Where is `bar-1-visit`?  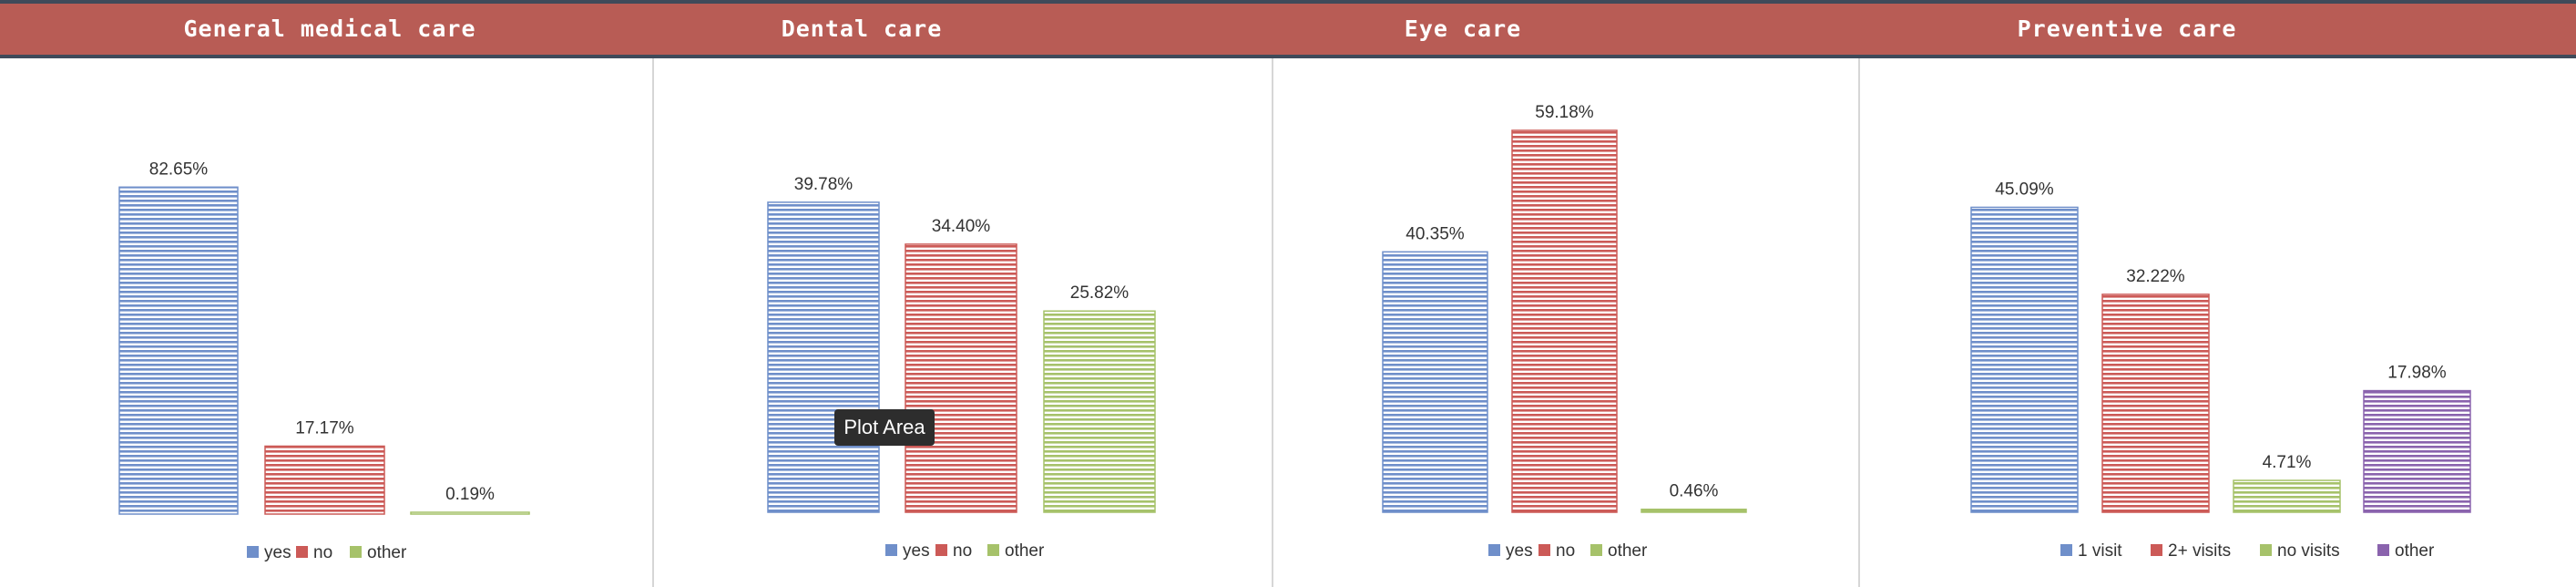 bar-1-visit is located at coordinates (2024, 359).